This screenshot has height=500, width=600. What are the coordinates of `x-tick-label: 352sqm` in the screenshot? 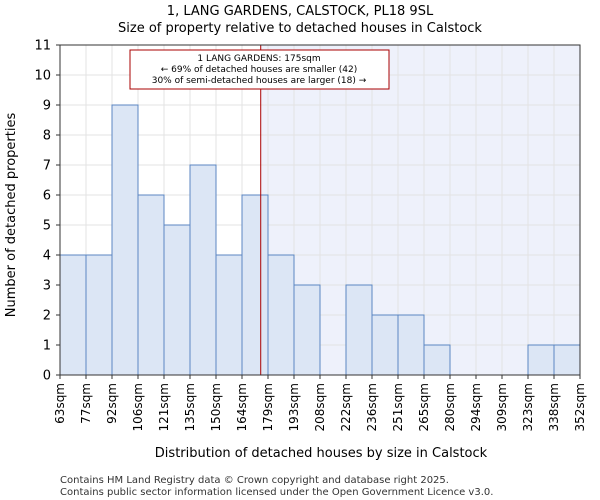 It's located at (580, 407).